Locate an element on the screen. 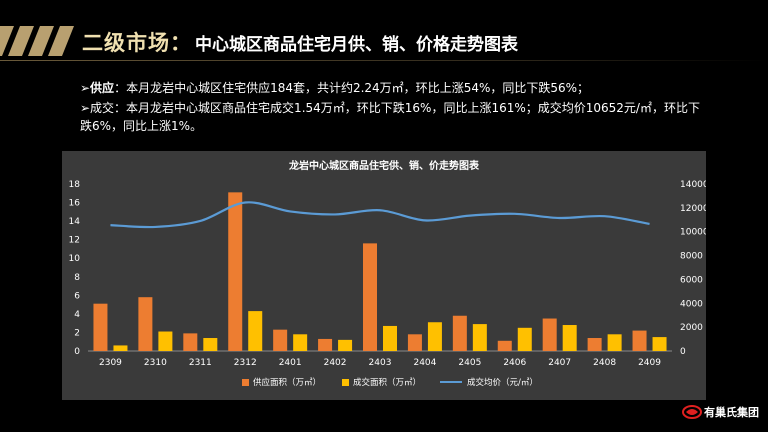  y-left-tick-label: 6 is located at coordinates (77, 296).